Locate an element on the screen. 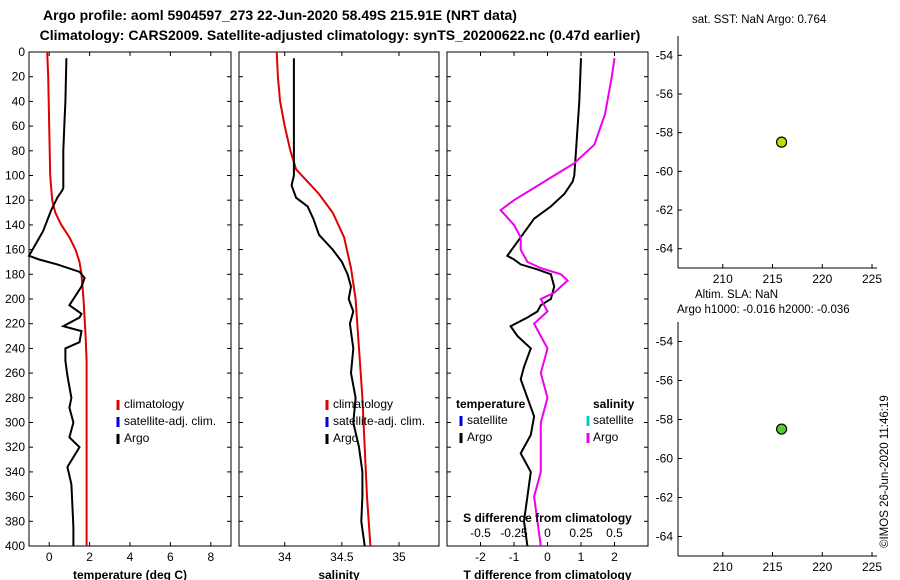 The image size is (900, 580). temperature-ytick-label: 260 is located at coordinates (15, 373).